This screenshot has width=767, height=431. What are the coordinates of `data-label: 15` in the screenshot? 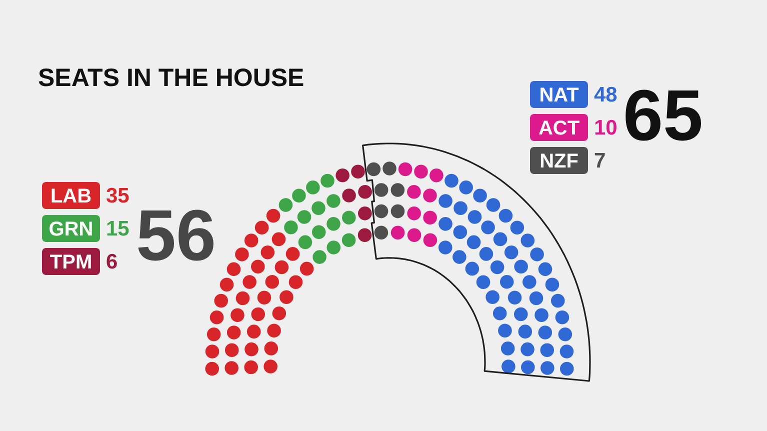 It's located at (118, 229).